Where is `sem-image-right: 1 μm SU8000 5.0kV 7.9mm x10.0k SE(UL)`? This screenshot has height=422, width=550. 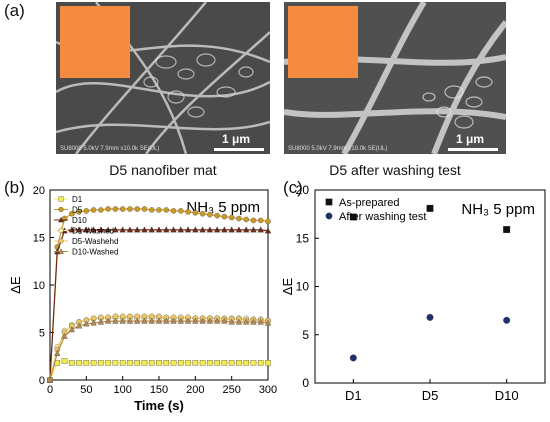 sem-image-right: 1 μm SU8000 5.0kV 7.9mm x10.0k SE(UL) is located at coordinates (395, 78).